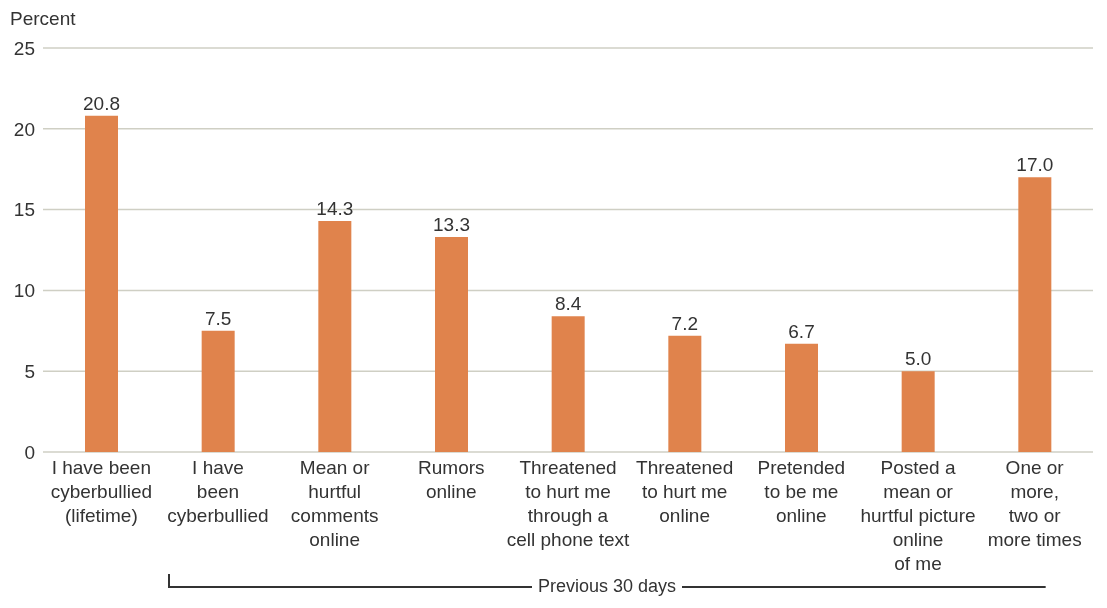  Describe the element at coordinates (801, 491) in the screenshot. I see `x-tick-label: Pretended to be me online` at that location.